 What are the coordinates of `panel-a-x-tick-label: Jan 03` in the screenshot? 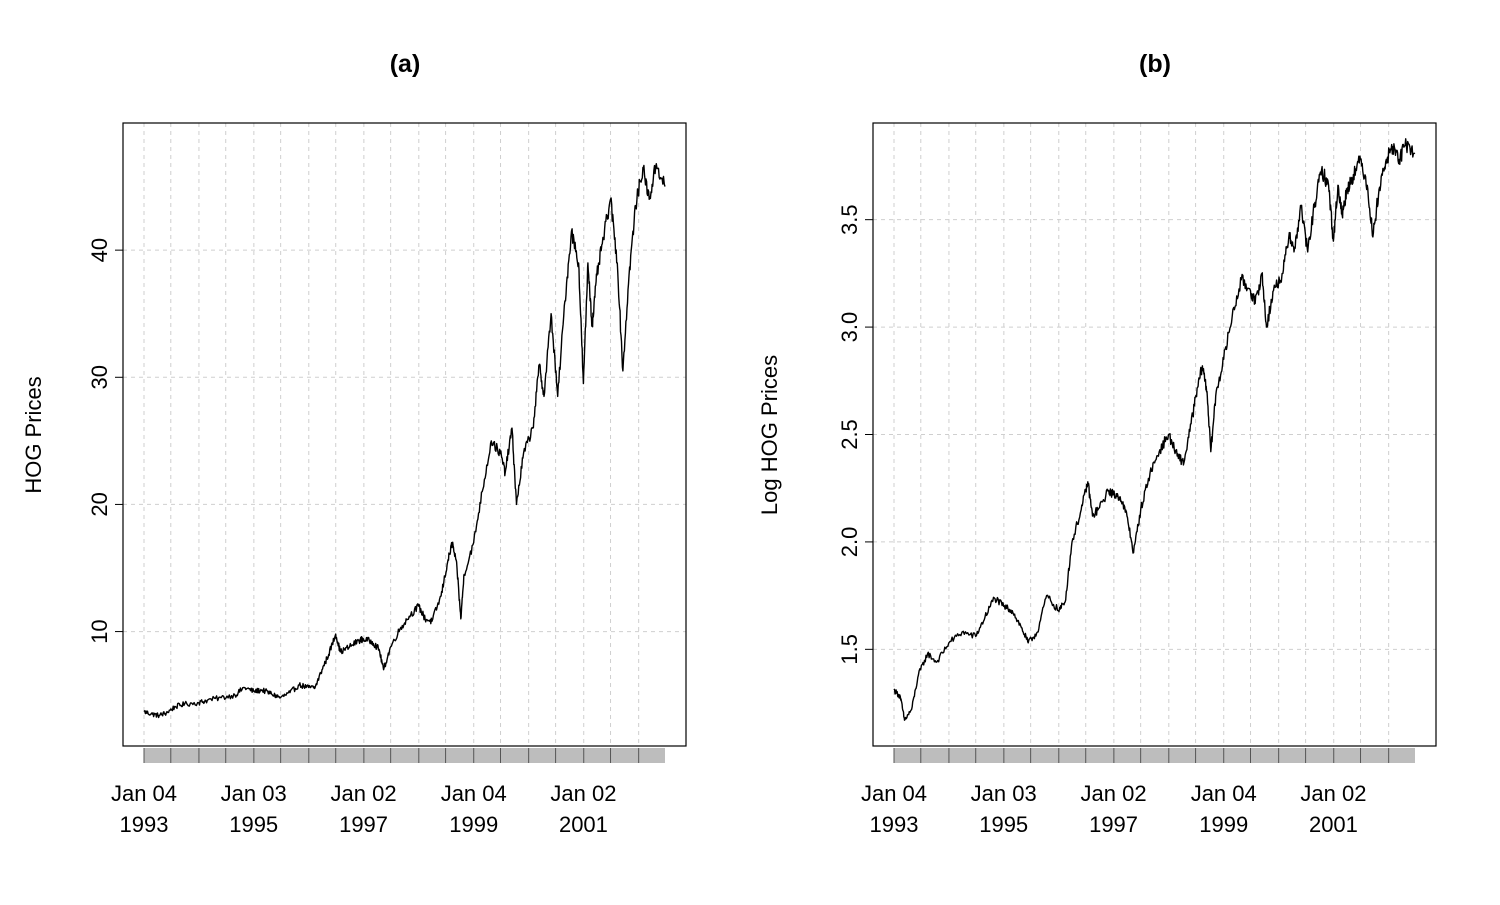 It's located at (254, 793).